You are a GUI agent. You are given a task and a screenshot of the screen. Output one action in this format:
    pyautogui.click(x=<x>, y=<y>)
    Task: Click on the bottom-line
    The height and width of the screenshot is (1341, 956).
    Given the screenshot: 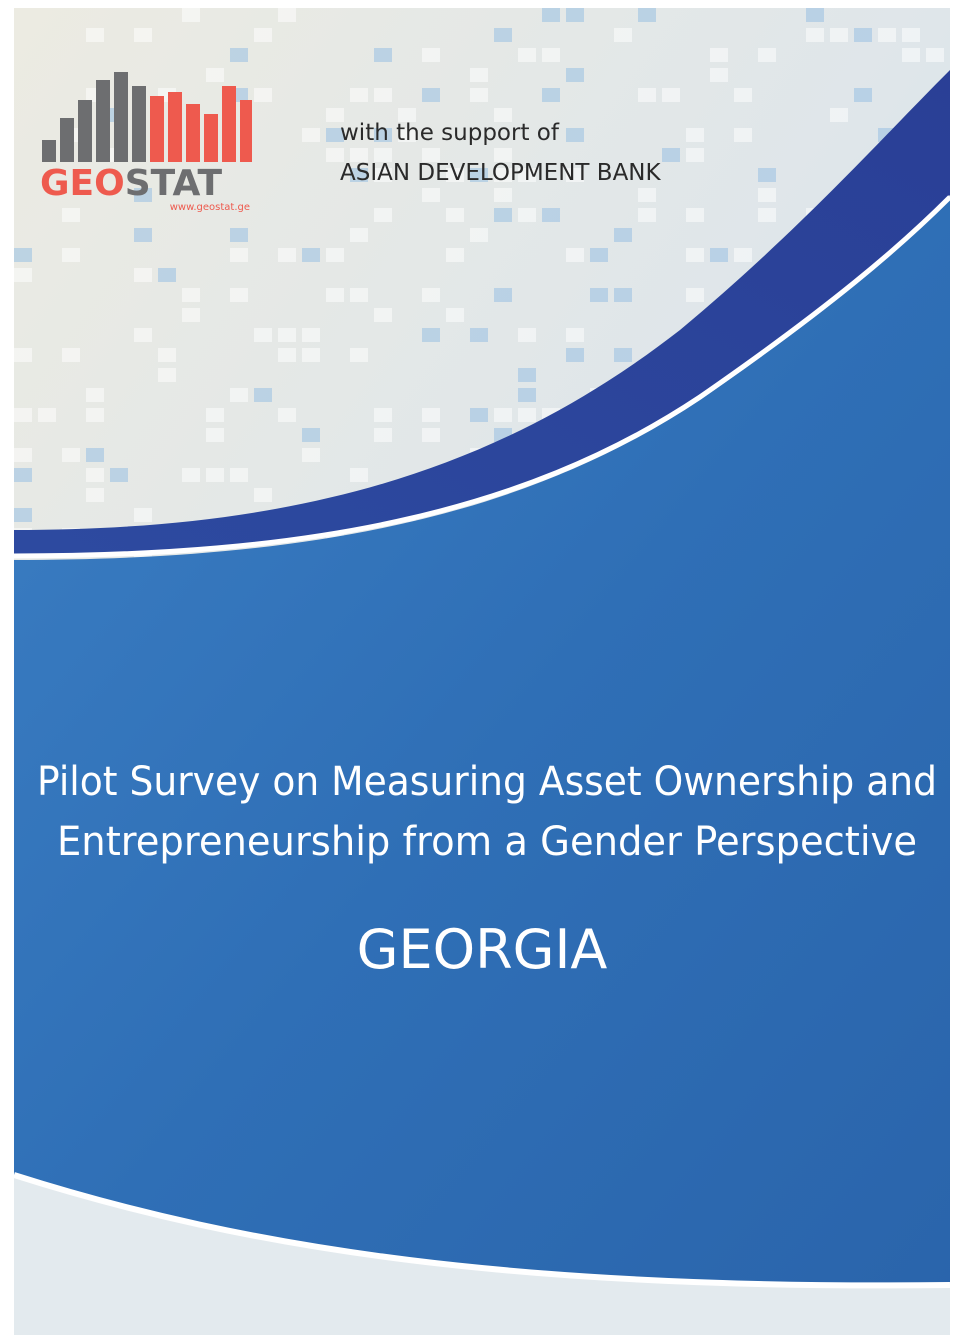 What is the action you would take?
    pyautogui.click(x=482, y=1230)
    